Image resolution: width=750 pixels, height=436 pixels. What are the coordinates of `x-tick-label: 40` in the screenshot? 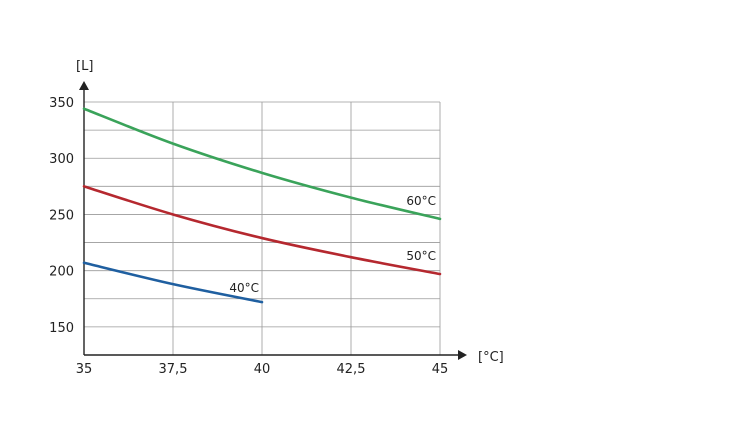 It's located at (262, 369).